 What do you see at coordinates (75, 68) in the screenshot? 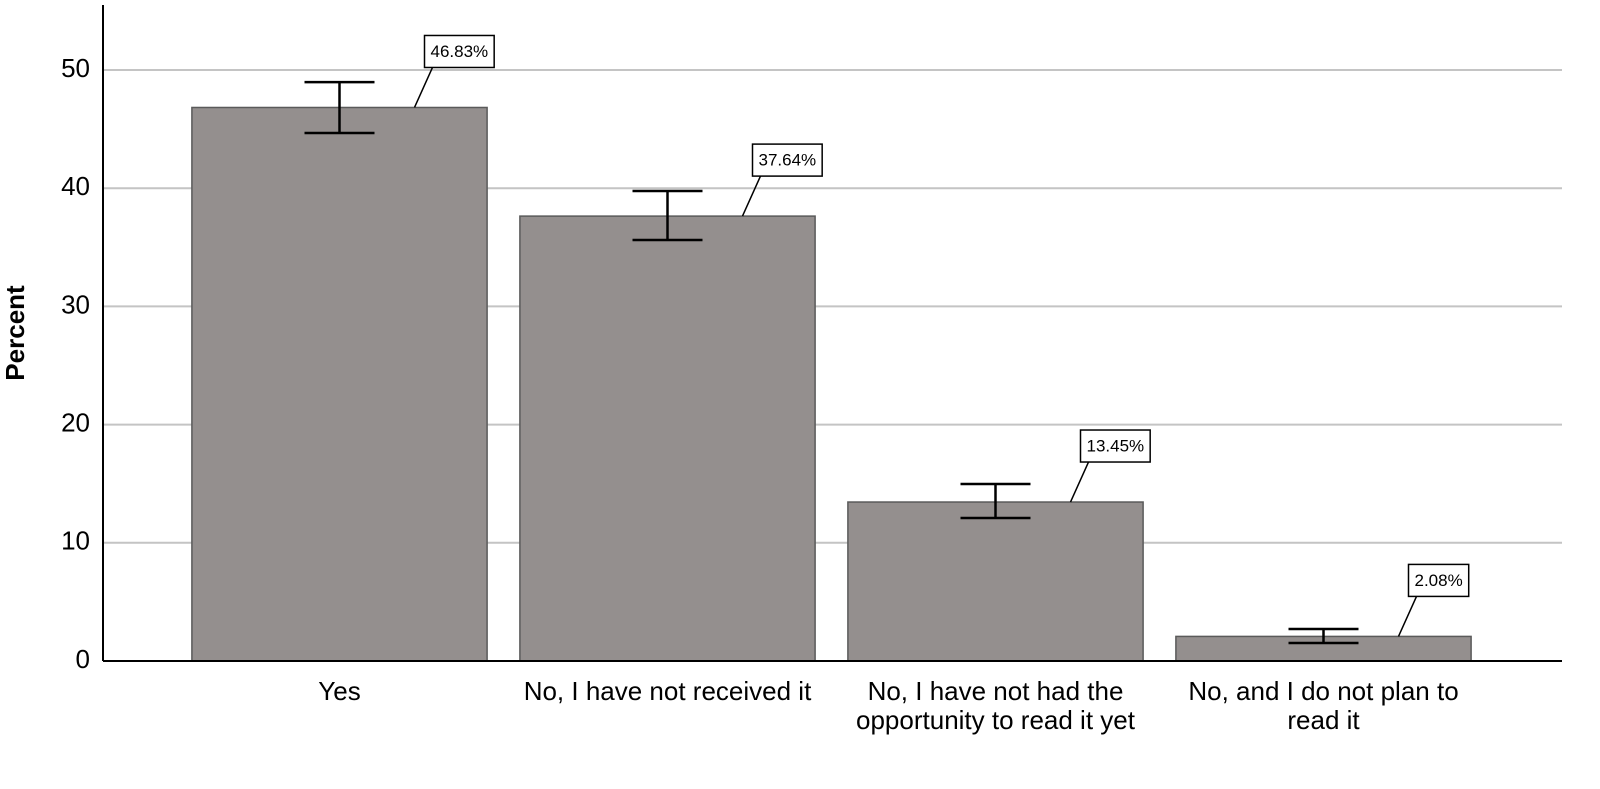
I see `y-tick-label: 50` at bounding box center [75, 68].